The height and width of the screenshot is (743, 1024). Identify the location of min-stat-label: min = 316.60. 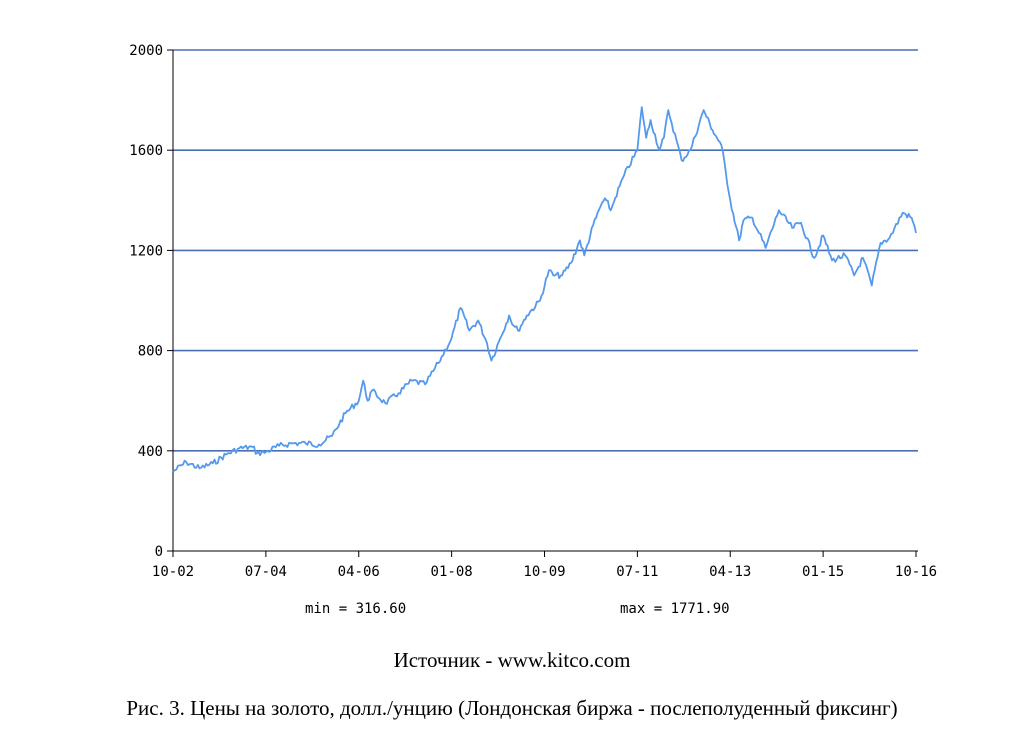
(355, 609).